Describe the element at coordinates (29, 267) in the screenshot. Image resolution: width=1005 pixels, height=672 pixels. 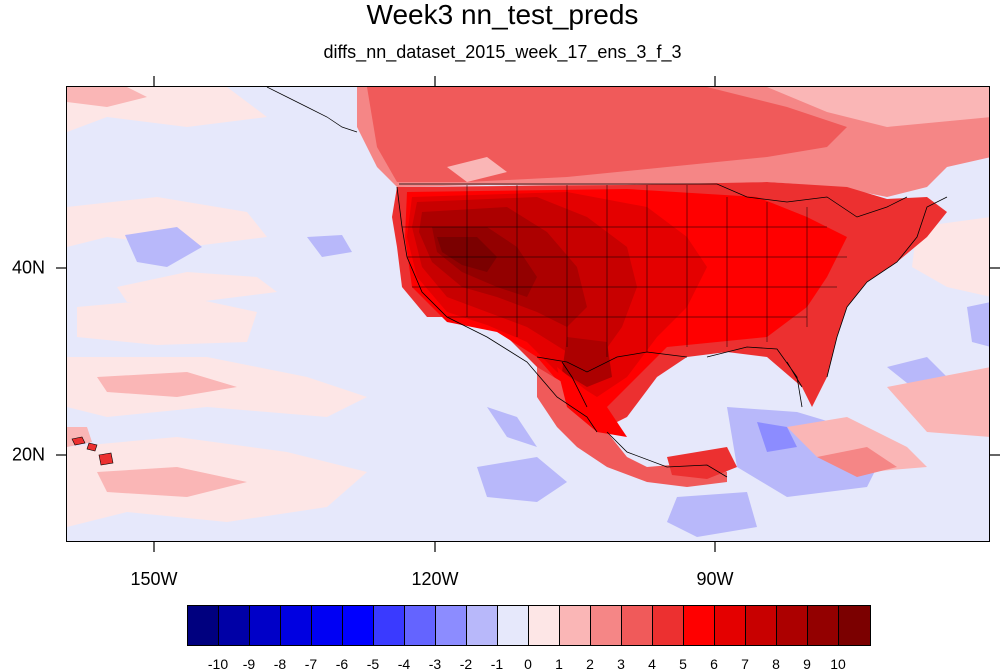
I see `lat-tick-label: 40N` at that location.